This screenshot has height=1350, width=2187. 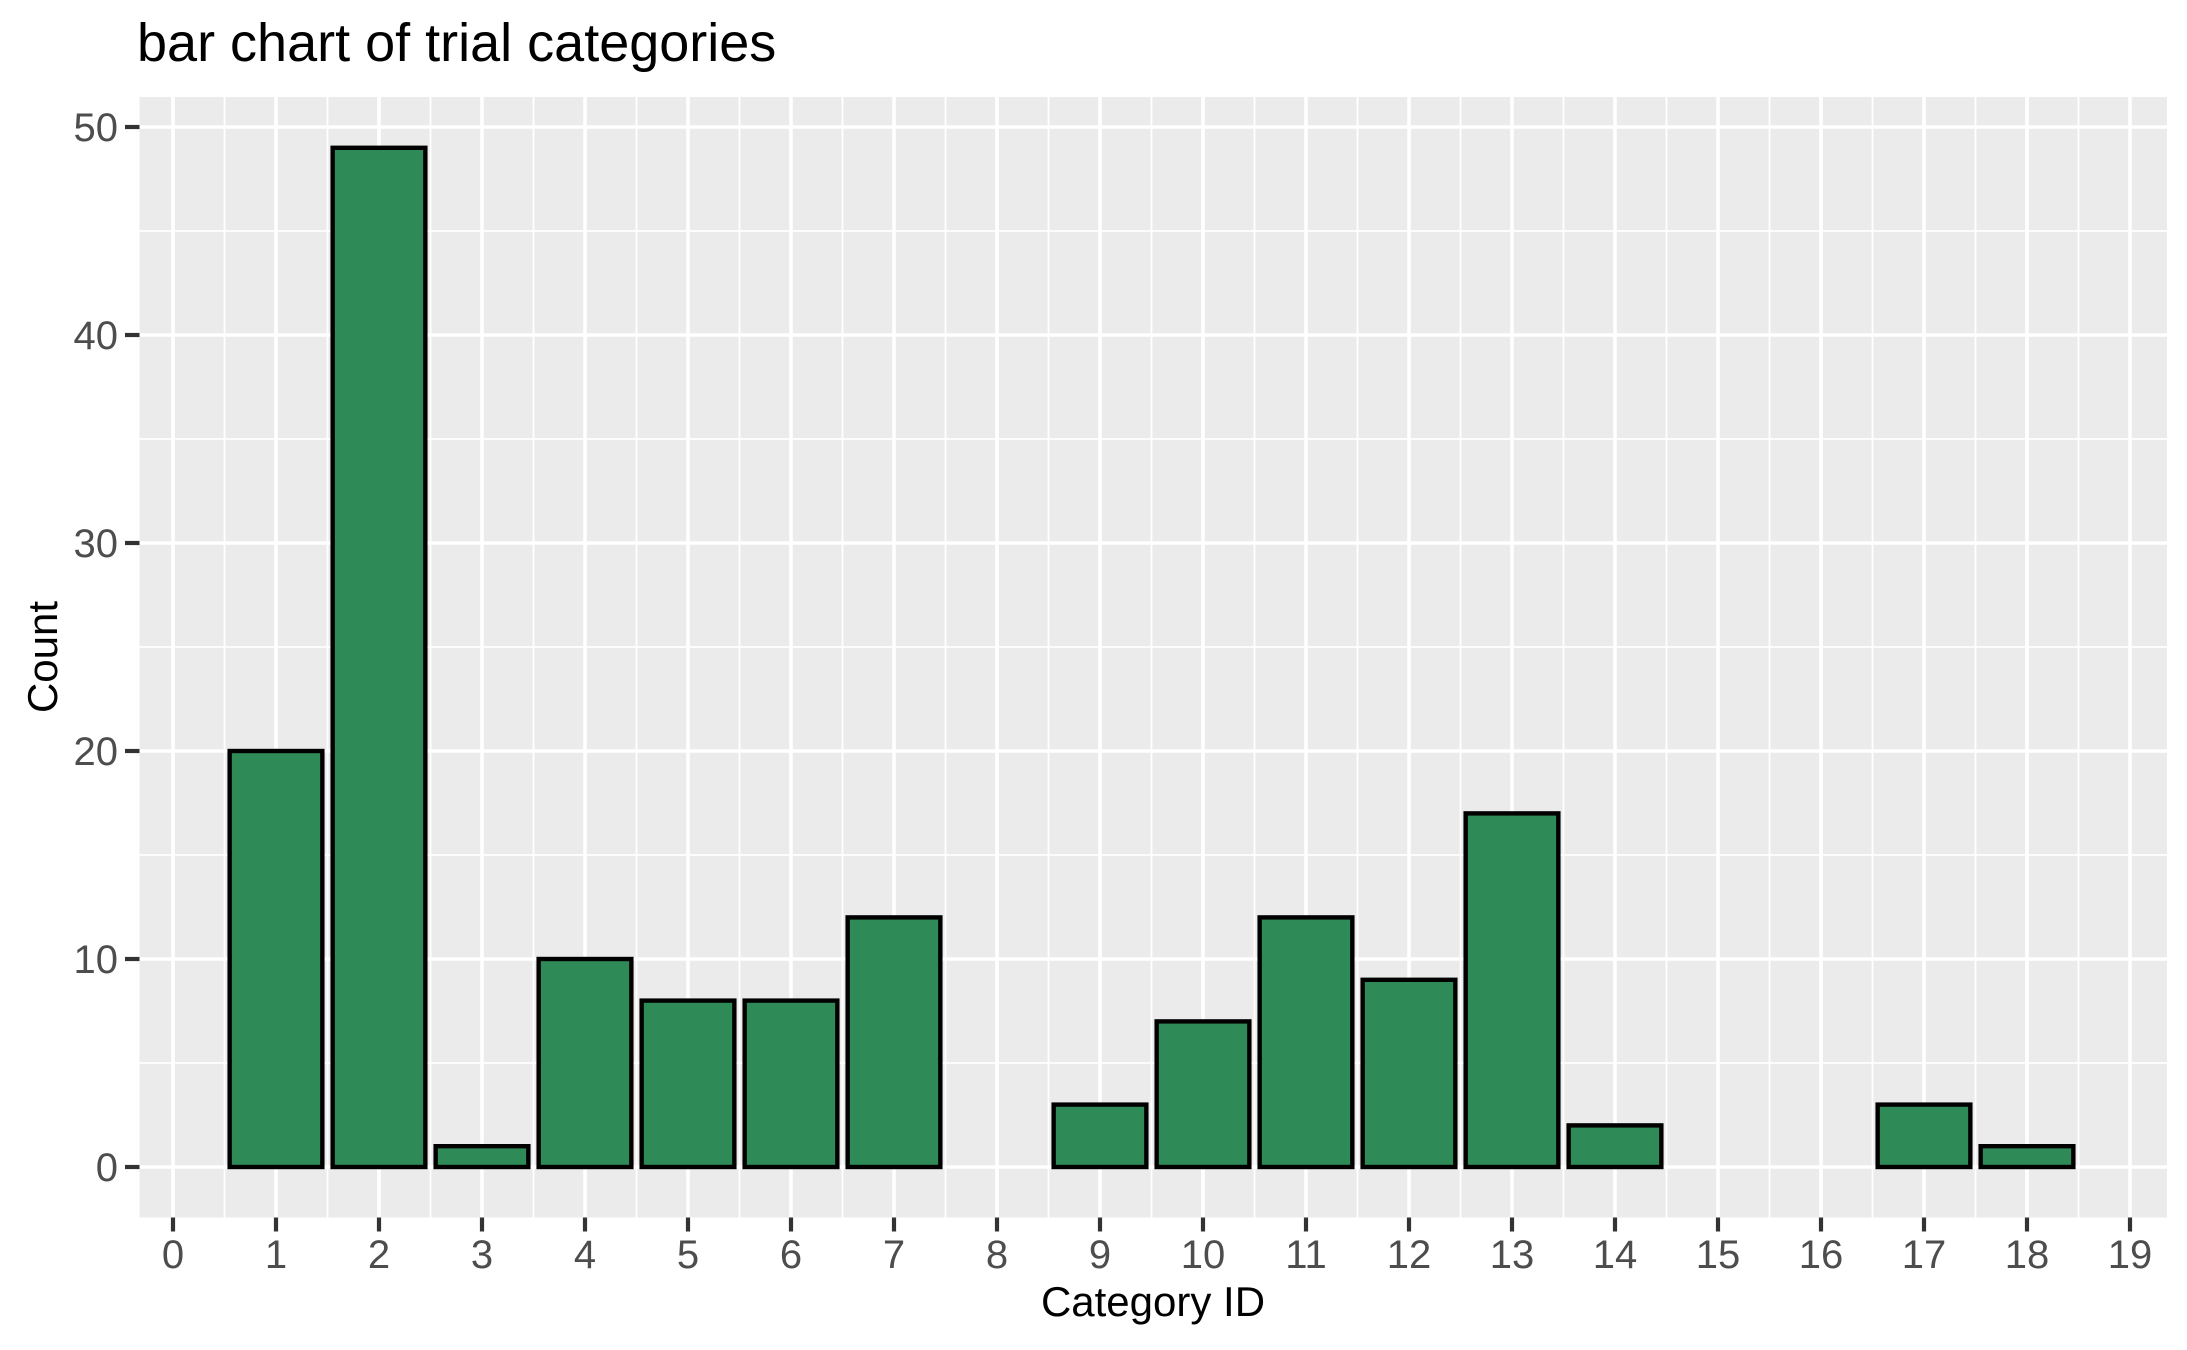 I want to click on x-tick-label-17: 17, so click(x=1924, y=1255).